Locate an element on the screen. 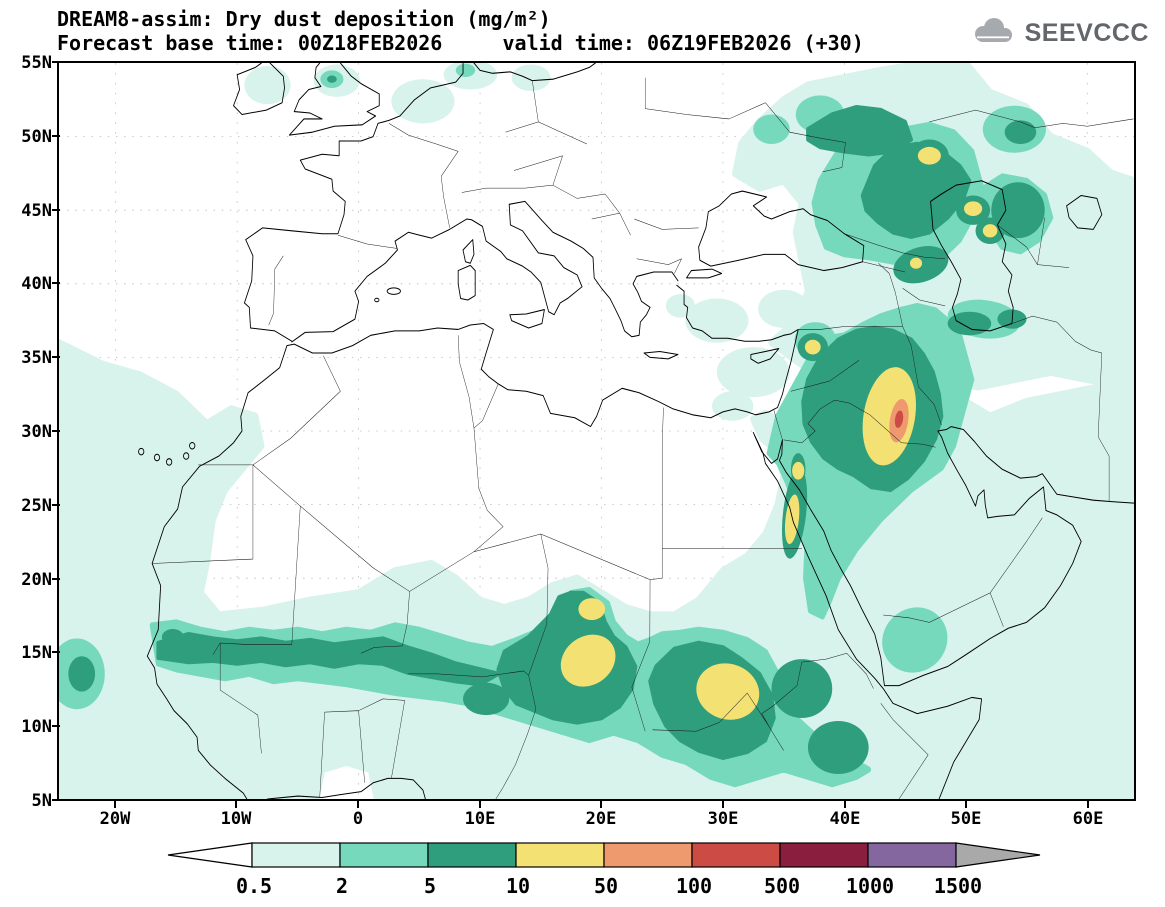  seevccc-logo: SEEVCCC is located at coordinates (1058, 33).